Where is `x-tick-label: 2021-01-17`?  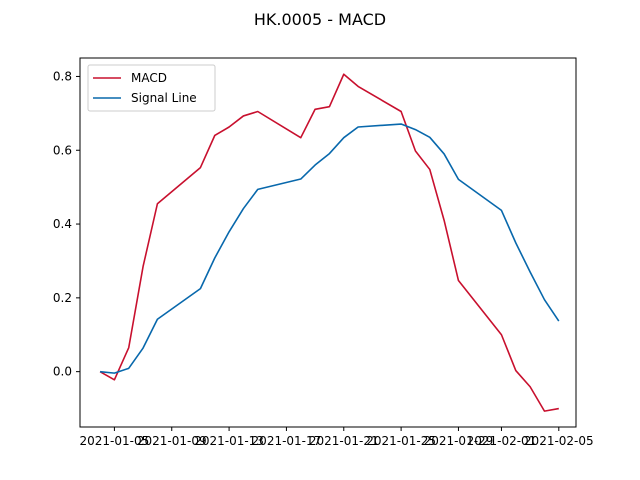 x-tick-label: 2021-01-17 is located at coordinates (287, 441).